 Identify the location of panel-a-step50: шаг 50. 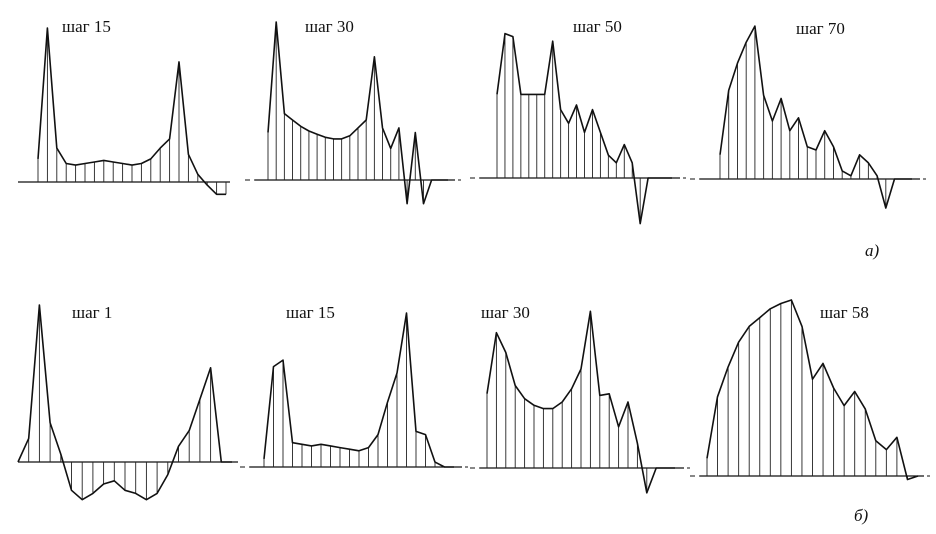
(578, 121).